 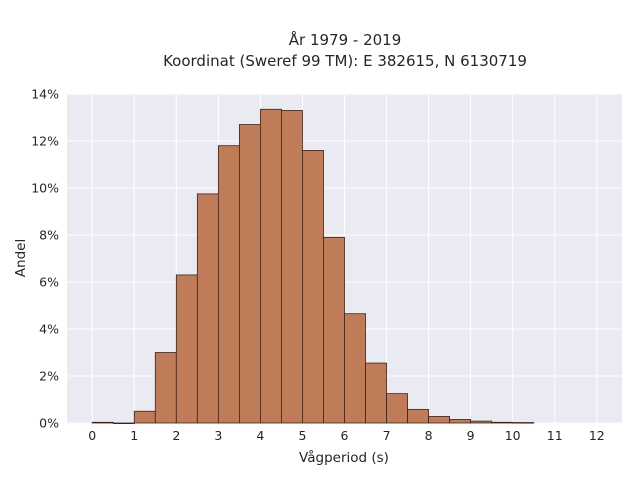 What do you see at coordinates (555, 435) in the screenshot?
I see `x-tick-label: 11` at bounding box center [555, 435].